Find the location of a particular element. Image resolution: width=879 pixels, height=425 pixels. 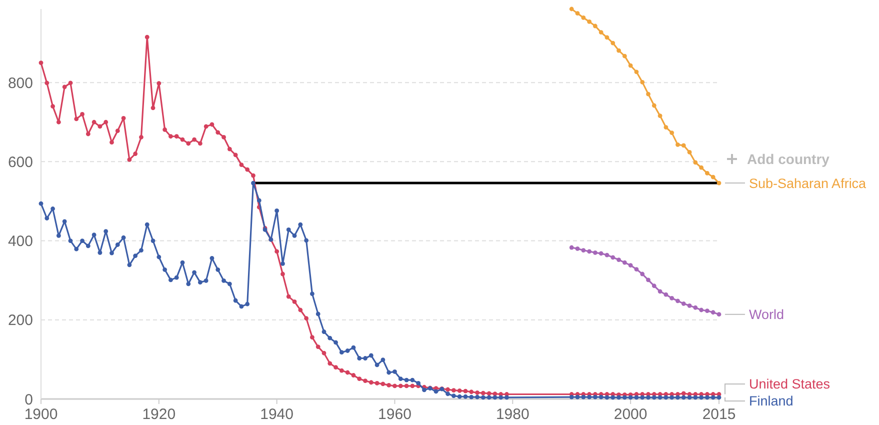

text: United States is located at coordinates (789, 384).